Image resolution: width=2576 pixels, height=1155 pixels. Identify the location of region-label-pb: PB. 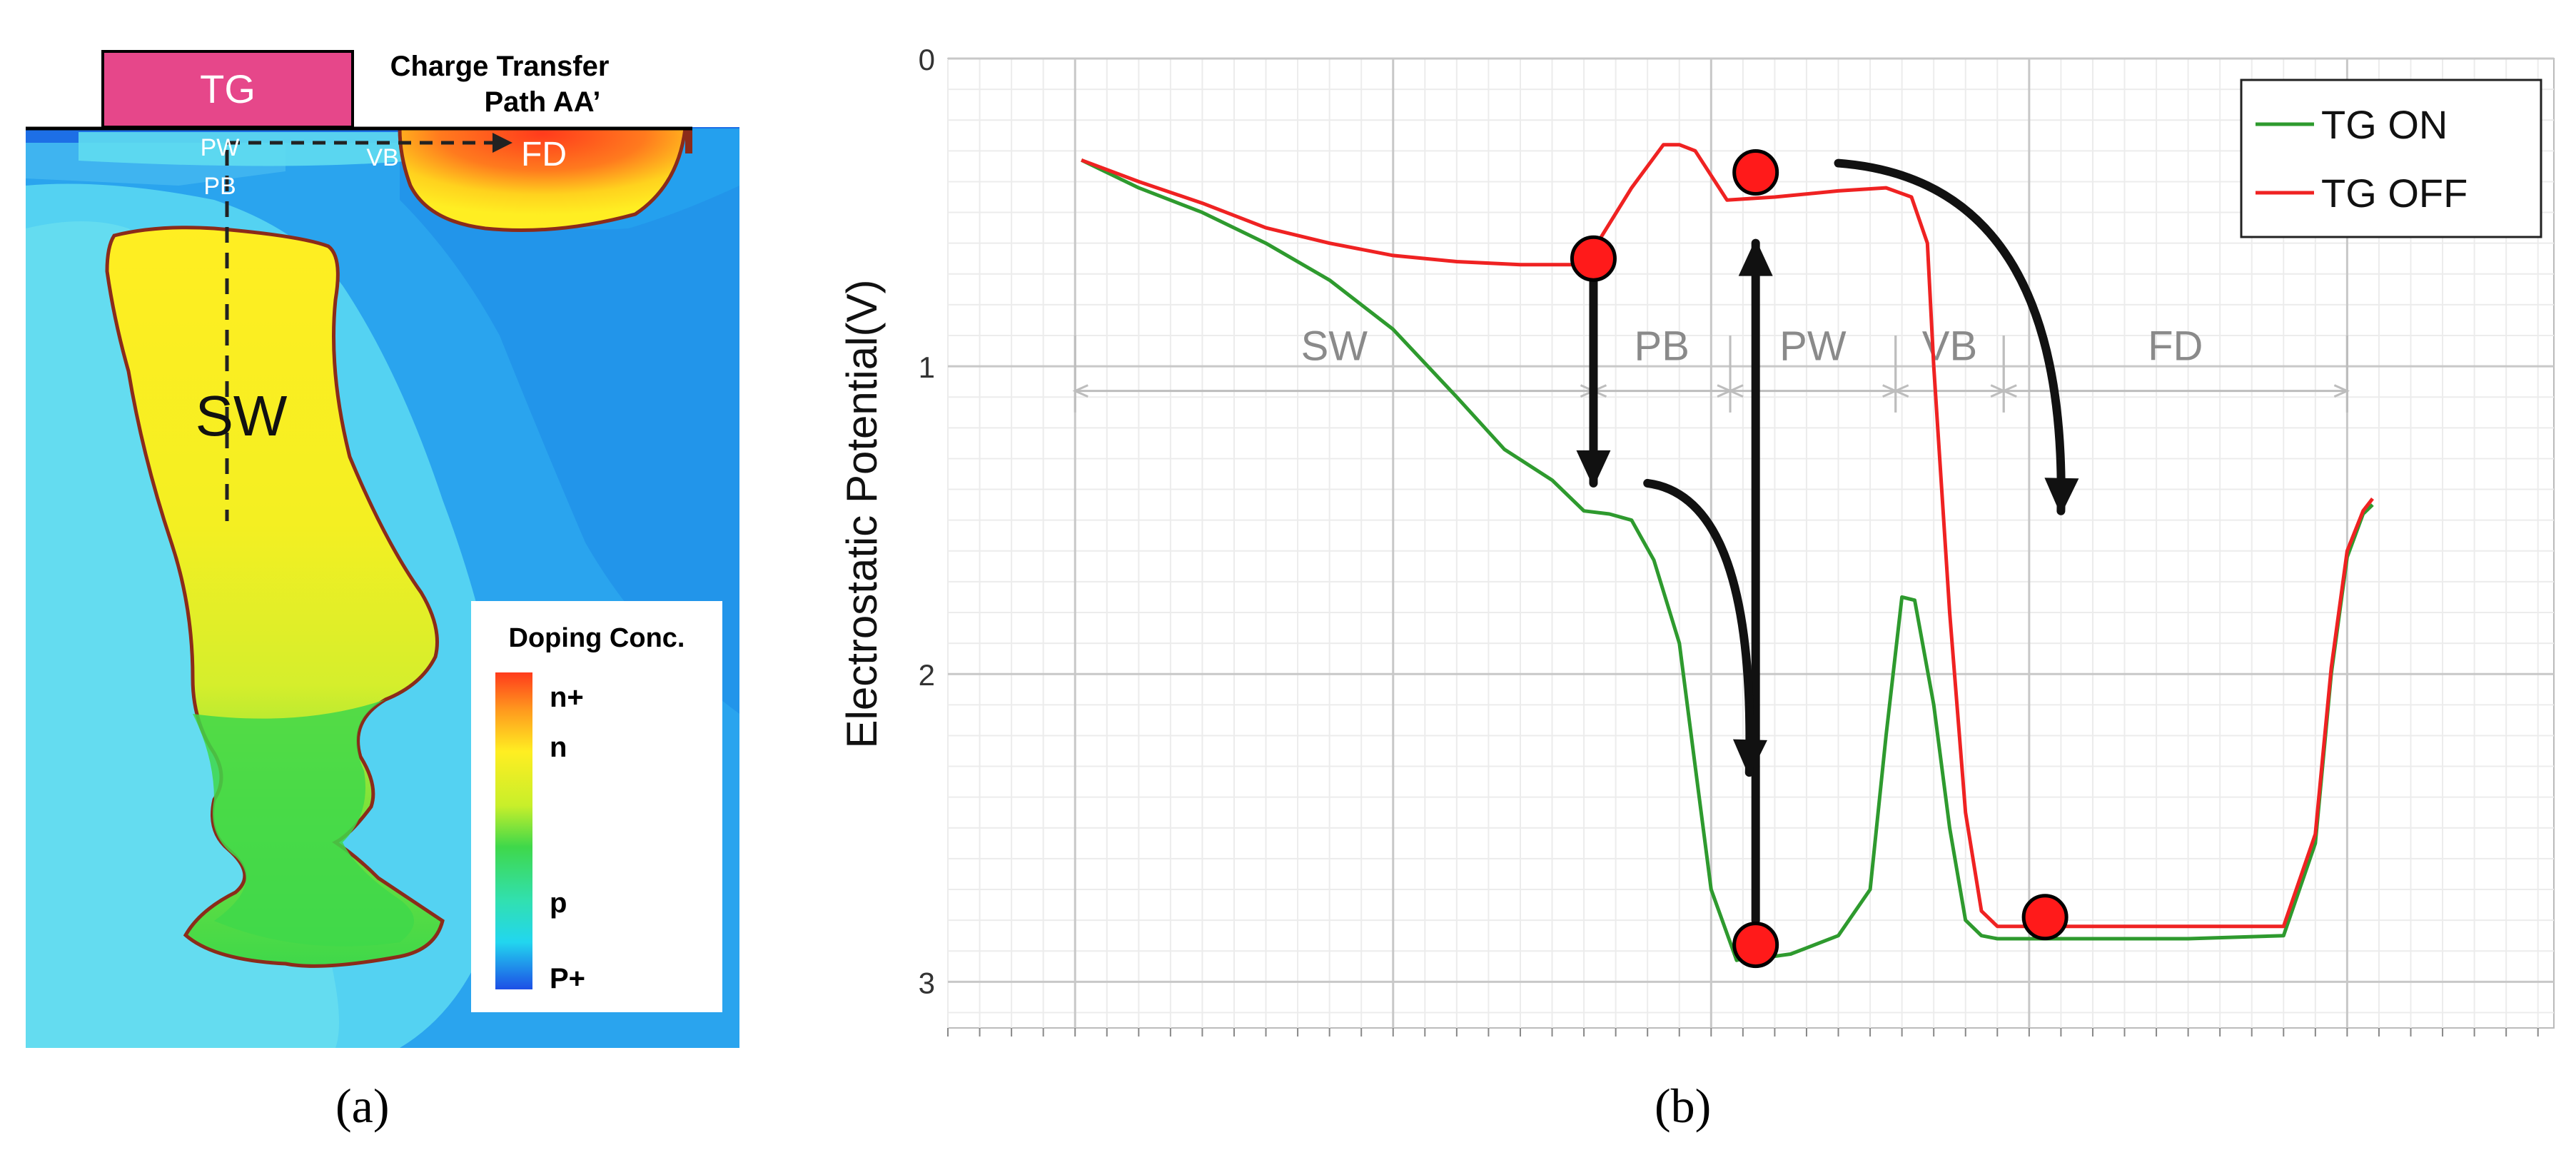
(219, 186).